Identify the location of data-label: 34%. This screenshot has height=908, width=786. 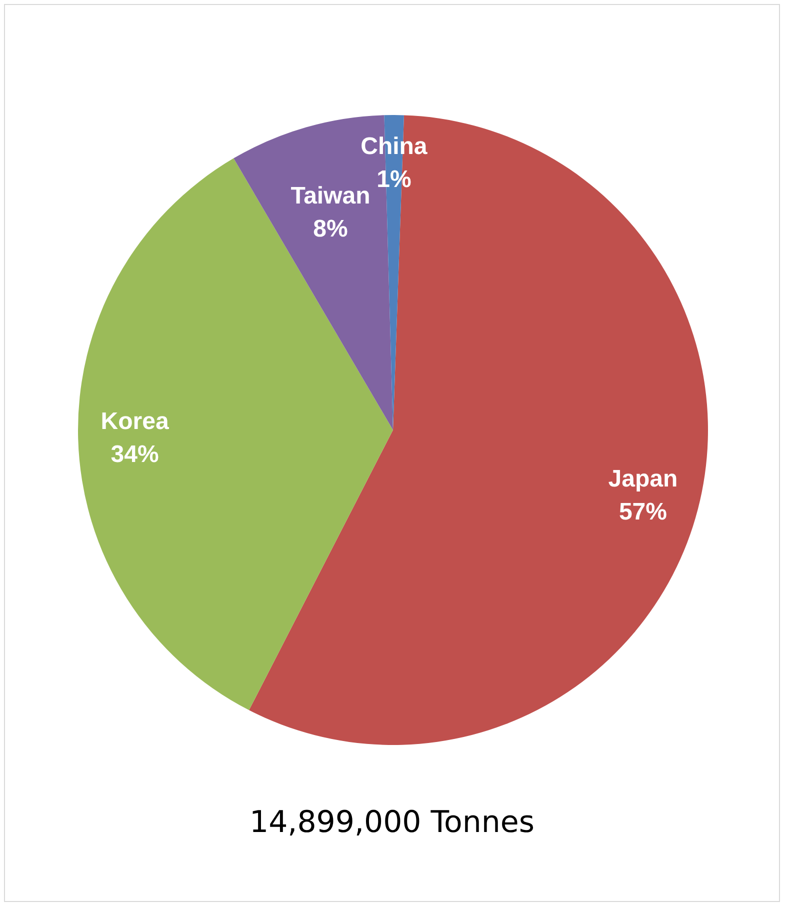
(134, 454).